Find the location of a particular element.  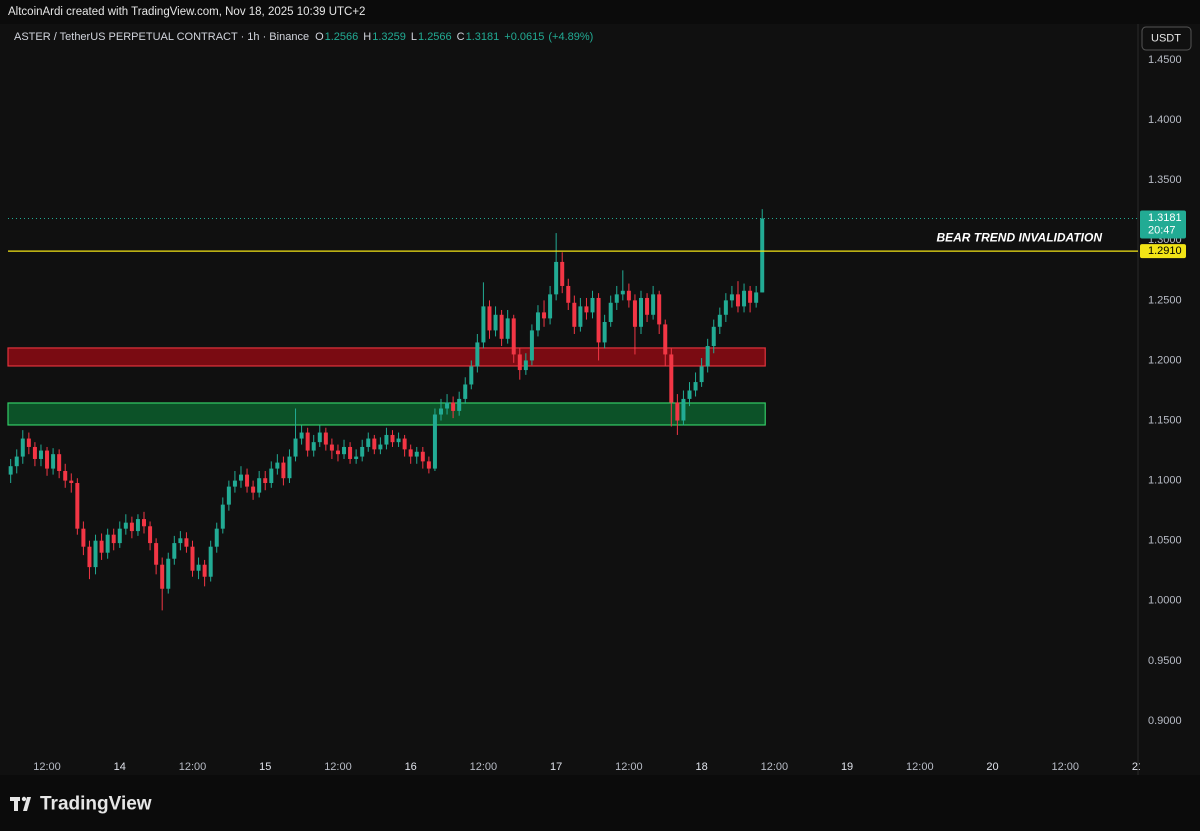

logo-text: TradingView is located at coordinates (96, 804).